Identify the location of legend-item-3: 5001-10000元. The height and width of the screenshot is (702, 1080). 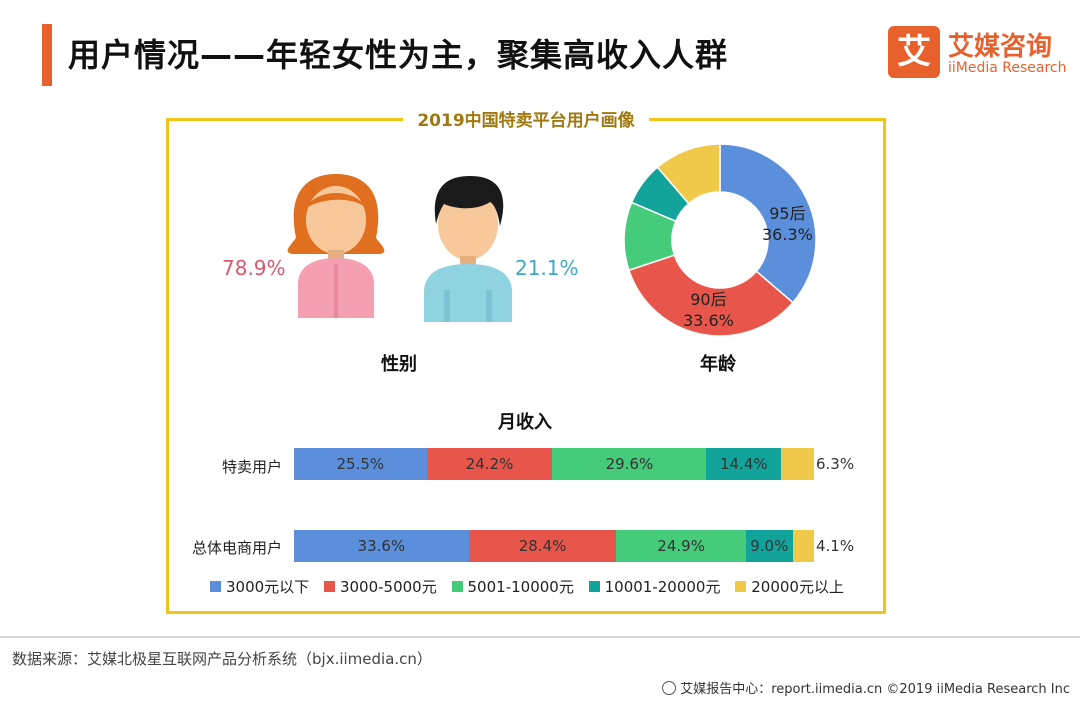
(512, 586).